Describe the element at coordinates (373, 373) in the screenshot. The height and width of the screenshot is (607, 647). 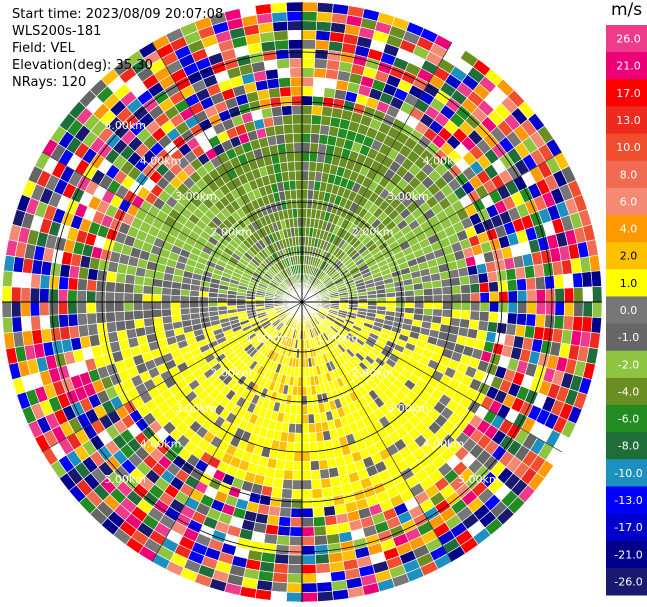
I see `range-label-se: 2.00km` at that location.